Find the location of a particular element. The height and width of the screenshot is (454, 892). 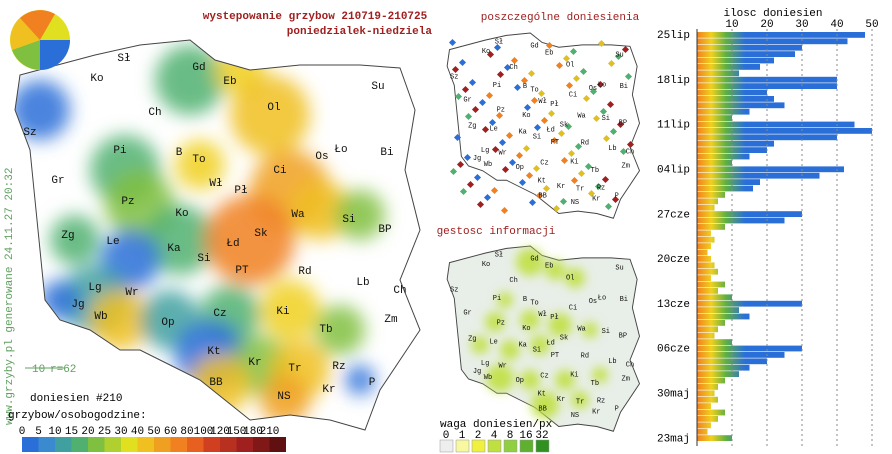

scale-label: 10 is located at coordinates (38, 370).